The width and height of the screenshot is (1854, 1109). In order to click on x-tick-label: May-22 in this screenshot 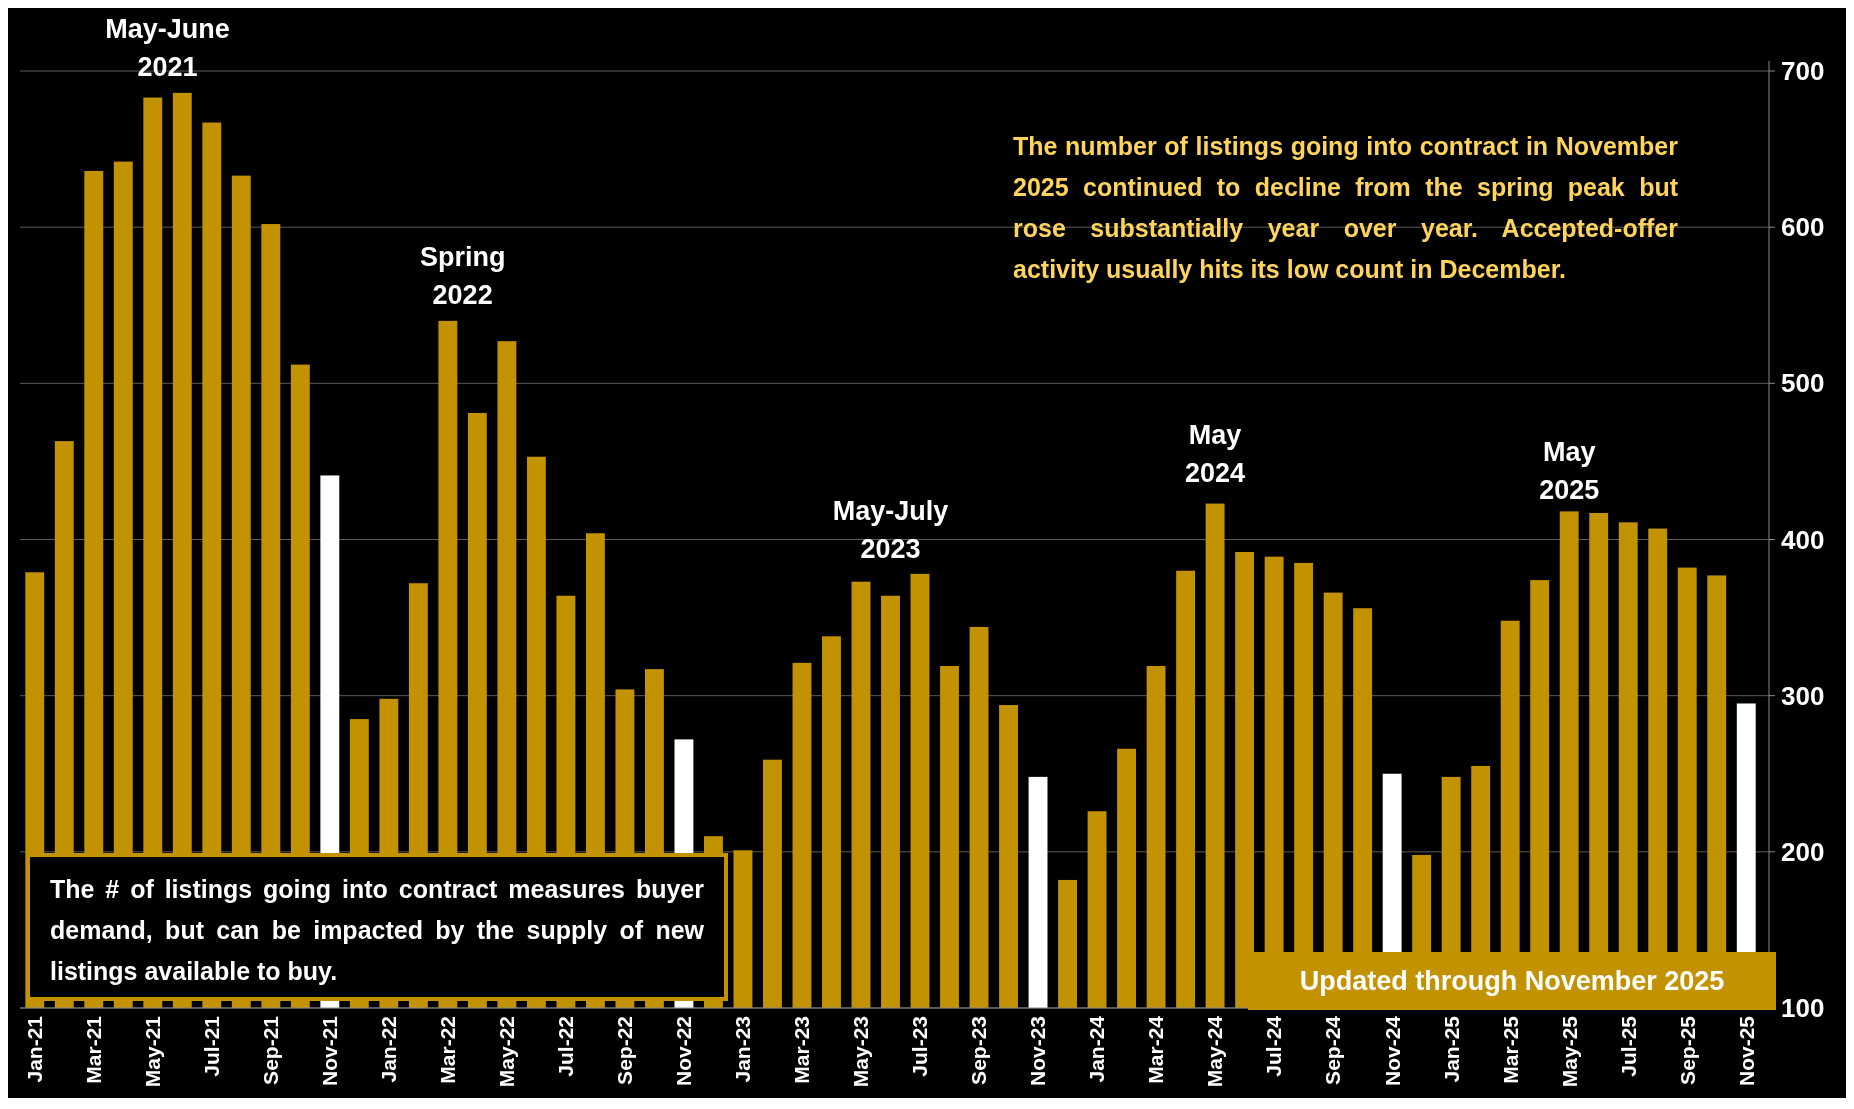, I will do `click(507, 1052)`.